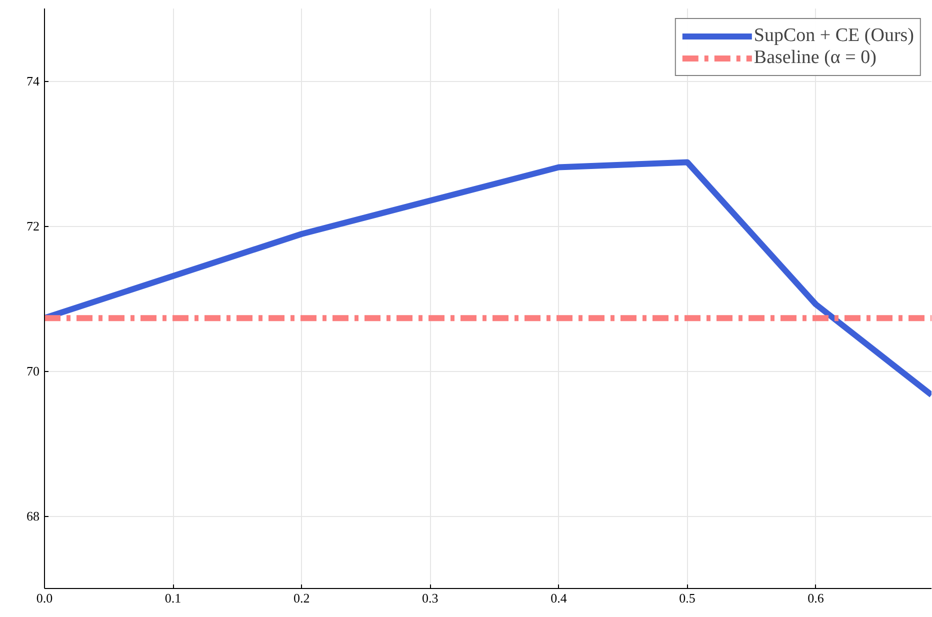  I want to click on x-tick-label: 0.6, so click(816, 598).